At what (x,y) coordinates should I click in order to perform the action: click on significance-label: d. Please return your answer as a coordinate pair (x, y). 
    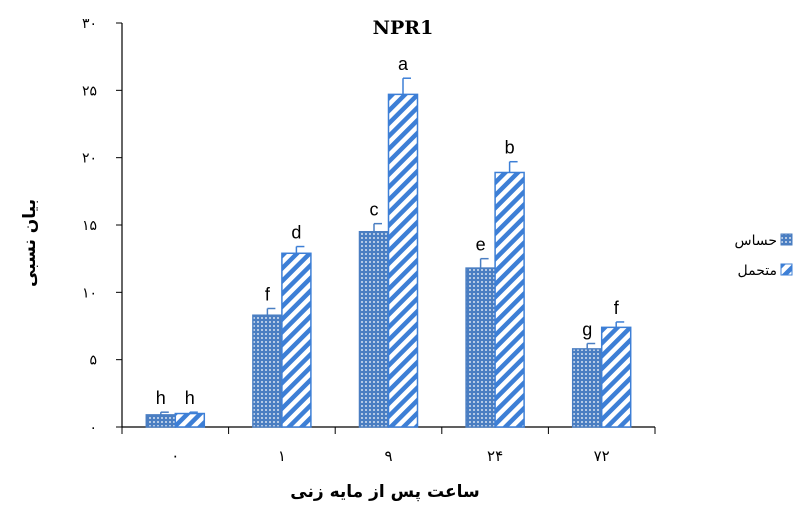
    Looking at the image, I should click on (296, 233).